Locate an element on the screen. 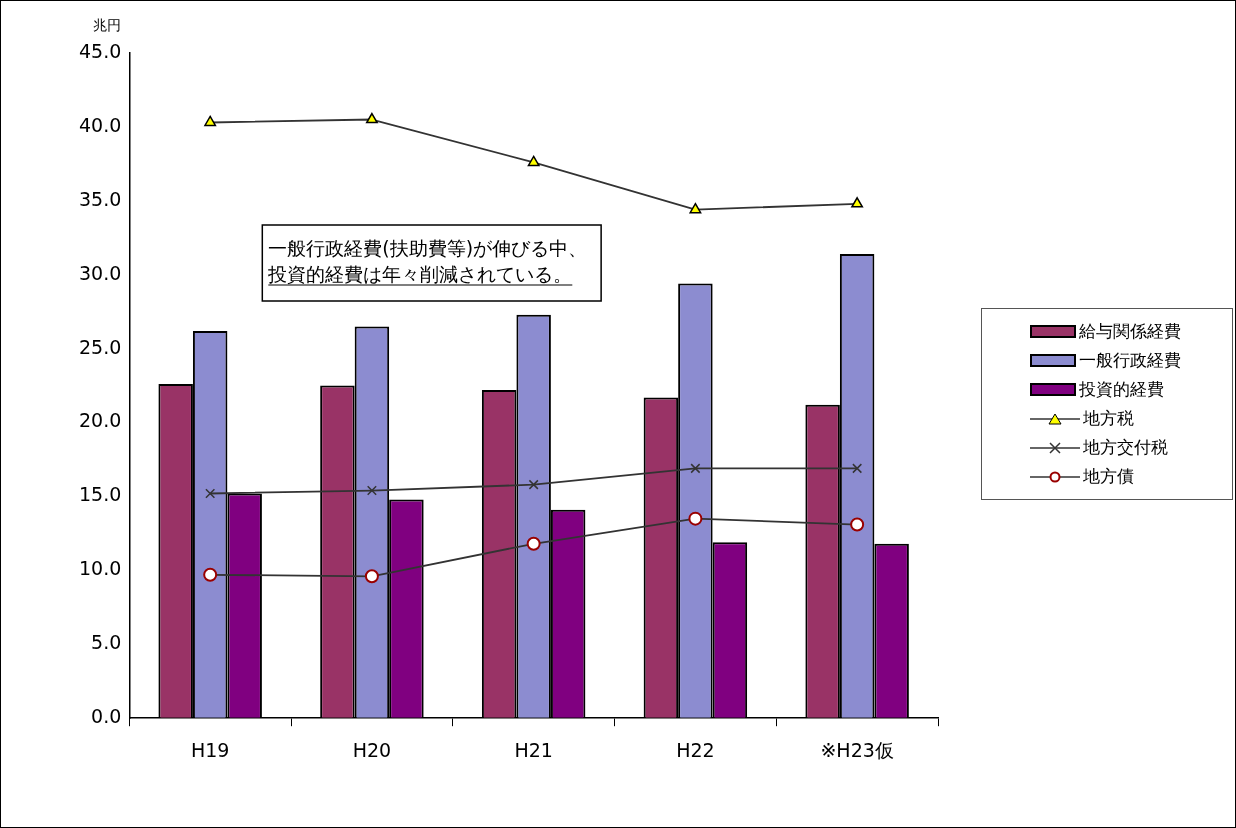  x-tick-label: H20 is located at coordinates (372, 749).